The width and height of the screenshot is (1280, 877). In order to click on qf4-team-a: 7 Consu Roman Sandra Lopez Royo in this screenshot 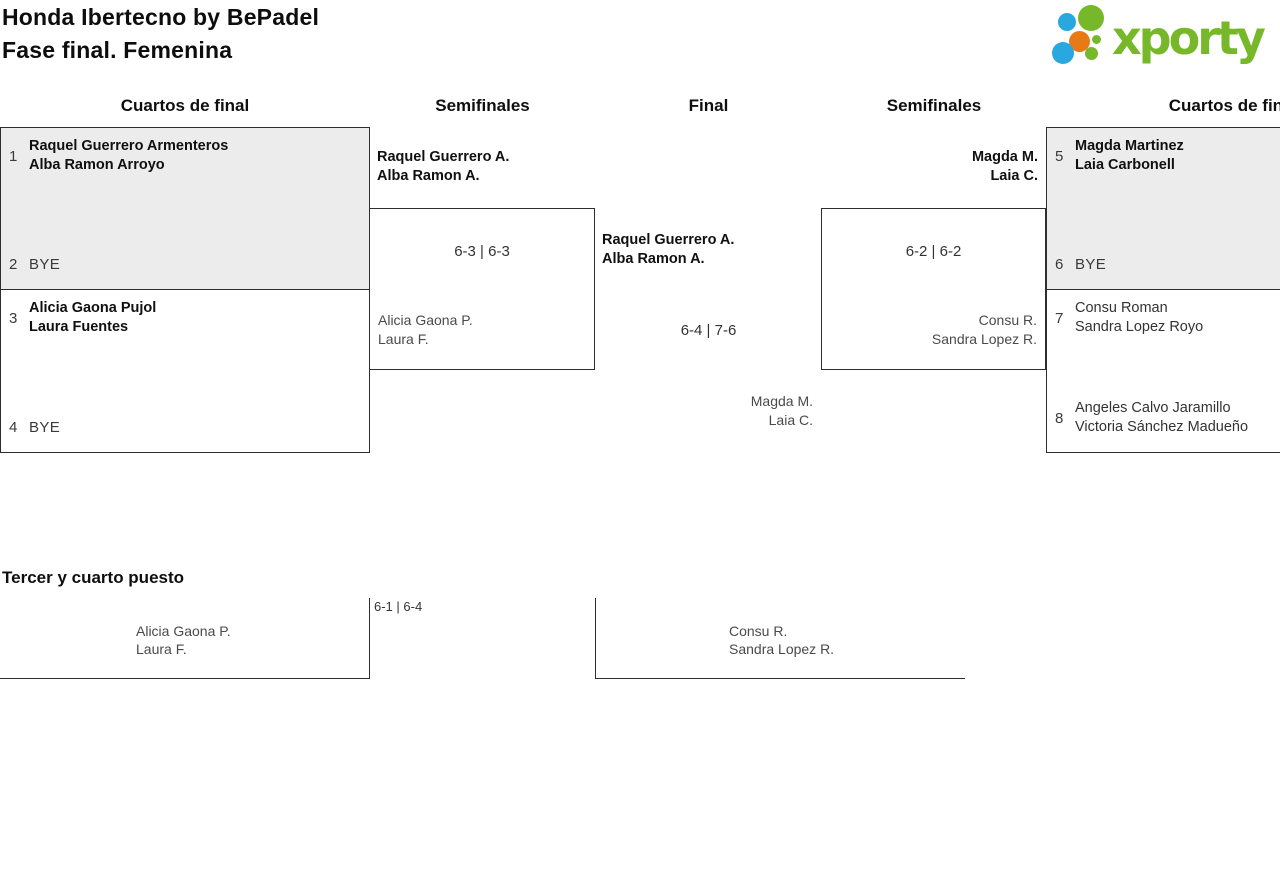, I will do `click(1129, 318)`.